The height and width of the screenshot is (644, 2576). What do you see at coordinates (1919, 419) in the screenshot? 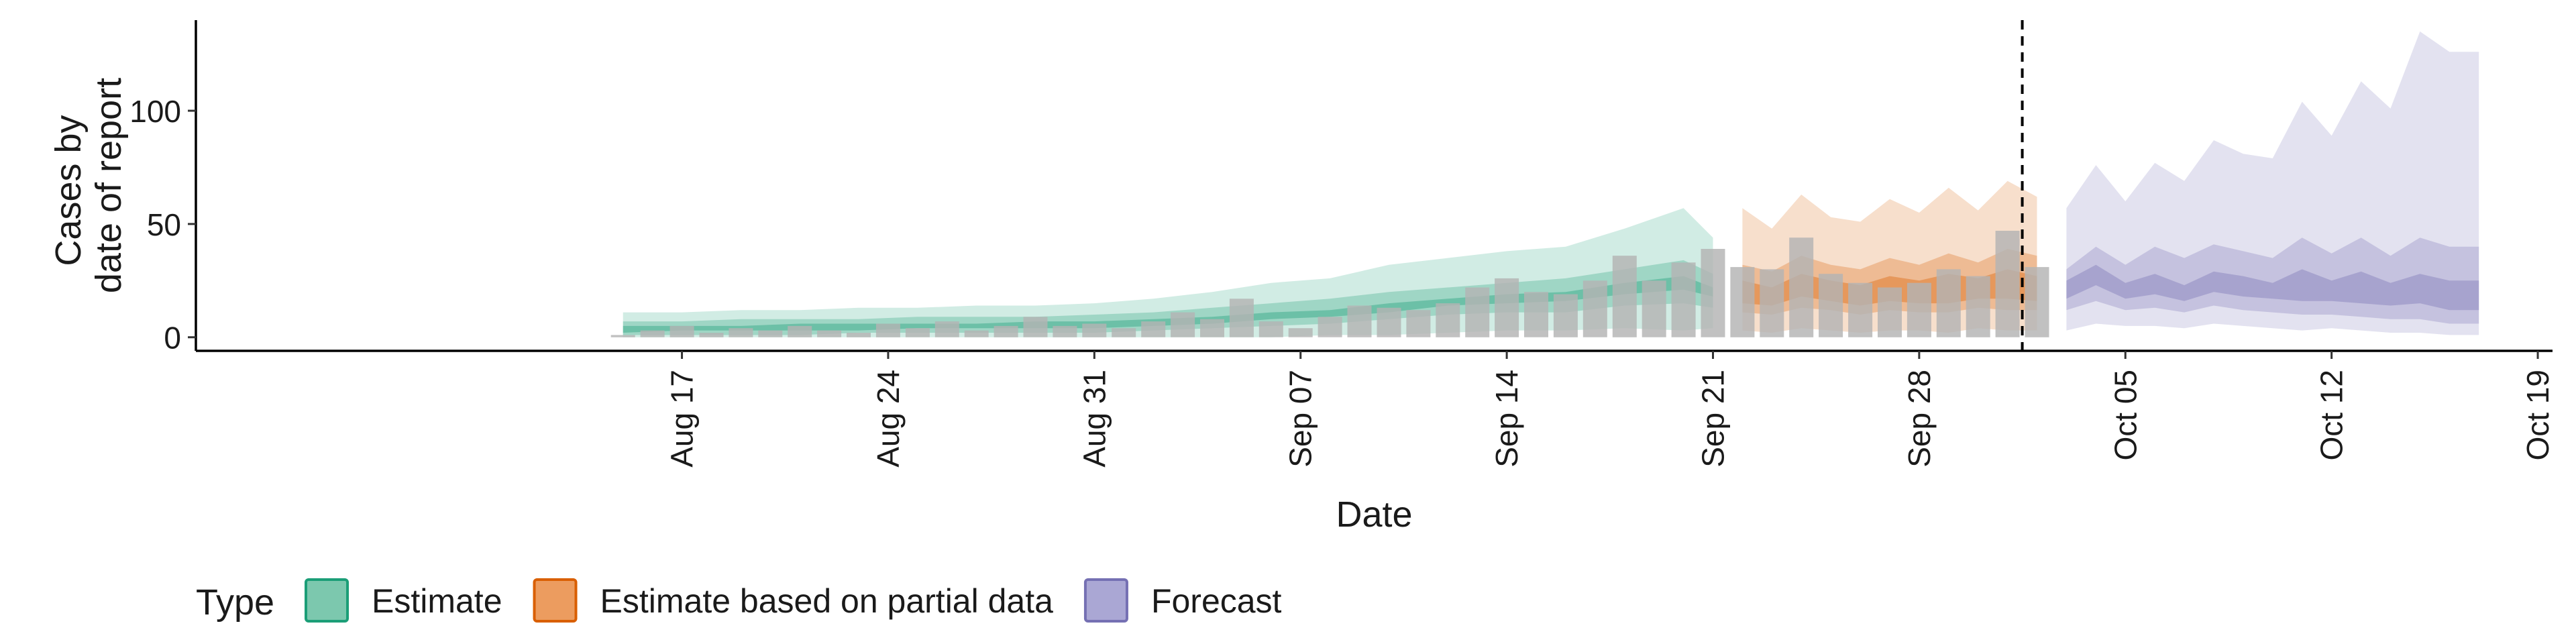
I see `x-tick-label: Sep 28` at bounding box center [1919, 419].